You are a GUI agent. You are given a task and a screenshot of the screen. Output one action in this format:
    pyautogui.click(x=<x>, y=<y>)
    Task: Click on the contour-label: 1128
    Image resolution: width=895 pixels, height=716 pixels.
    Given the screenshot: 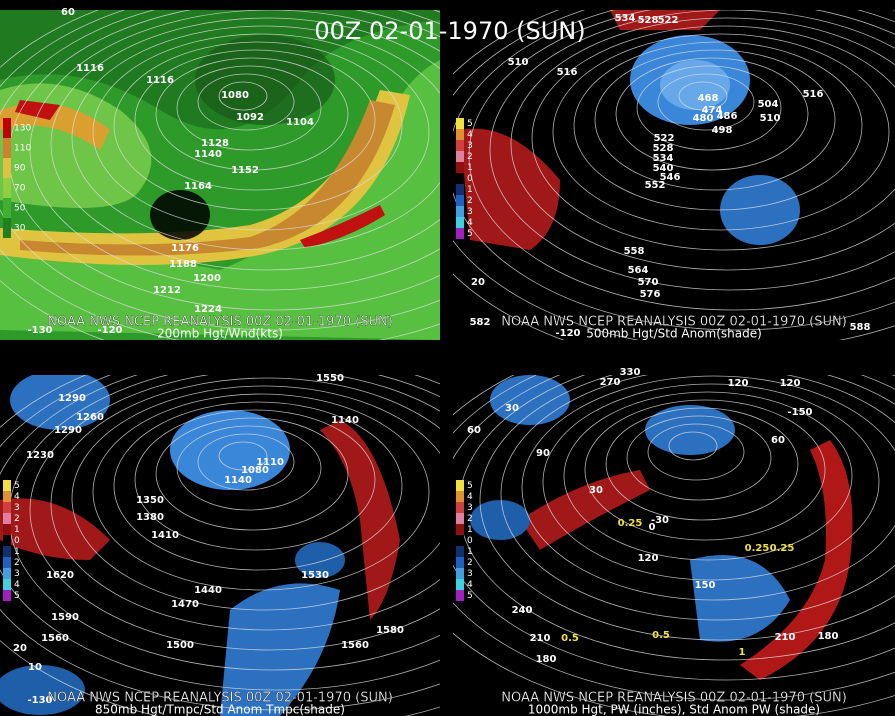 What is the action you would take?
    pyautogui.click(x=215, y=143)
    